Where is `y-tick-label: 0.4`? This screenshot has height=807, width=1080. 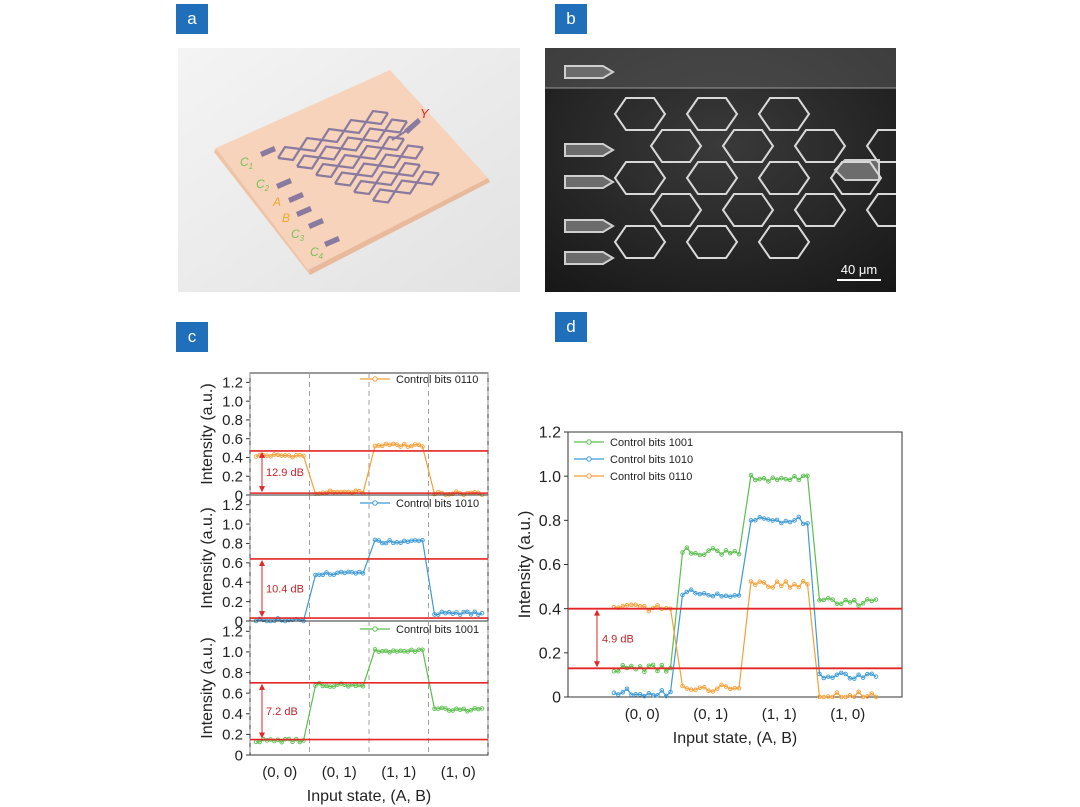 y-tick-label: 0.4 is located at coordinates (232, 582).